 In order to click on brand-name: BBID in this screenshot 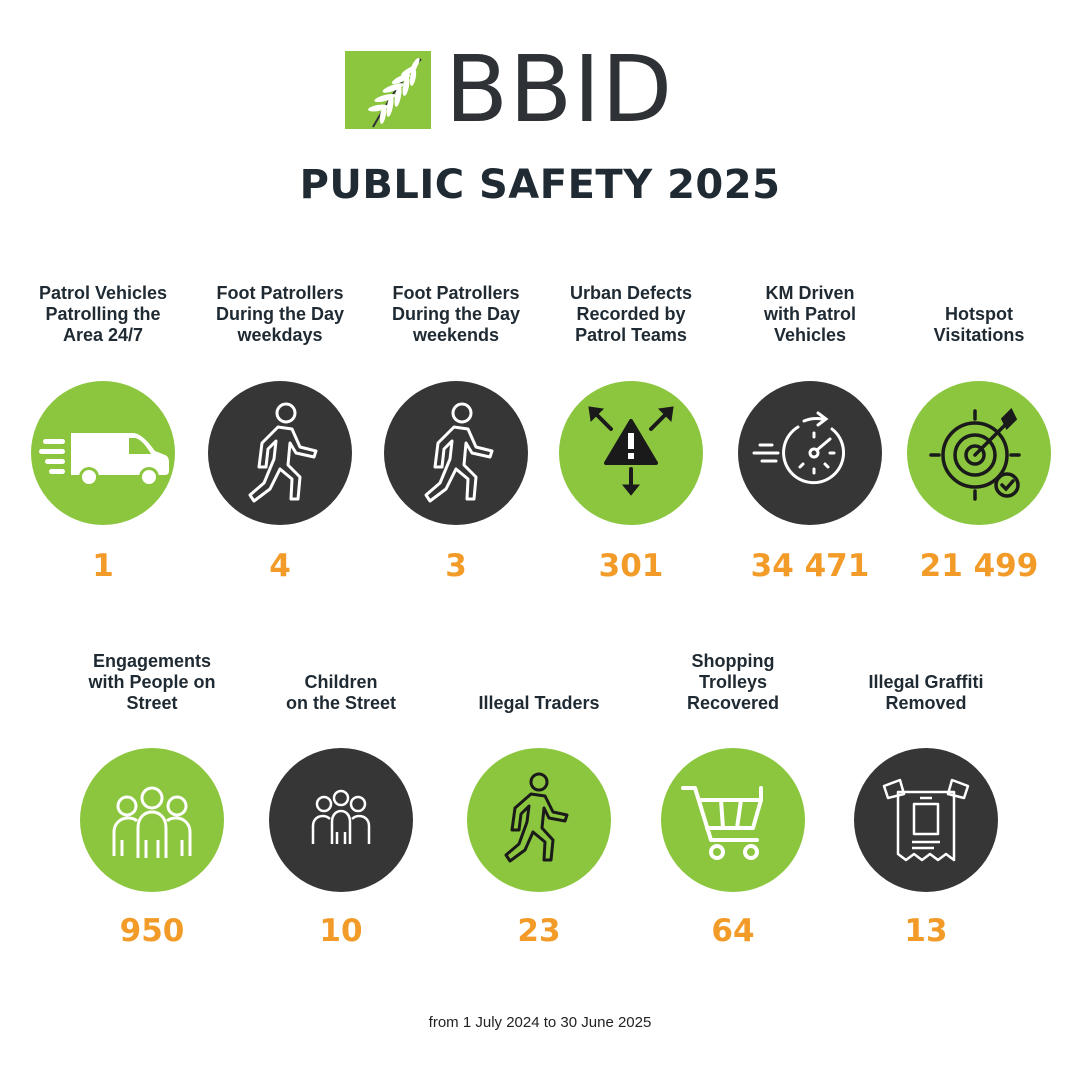, I will do `click(559, 89)`.